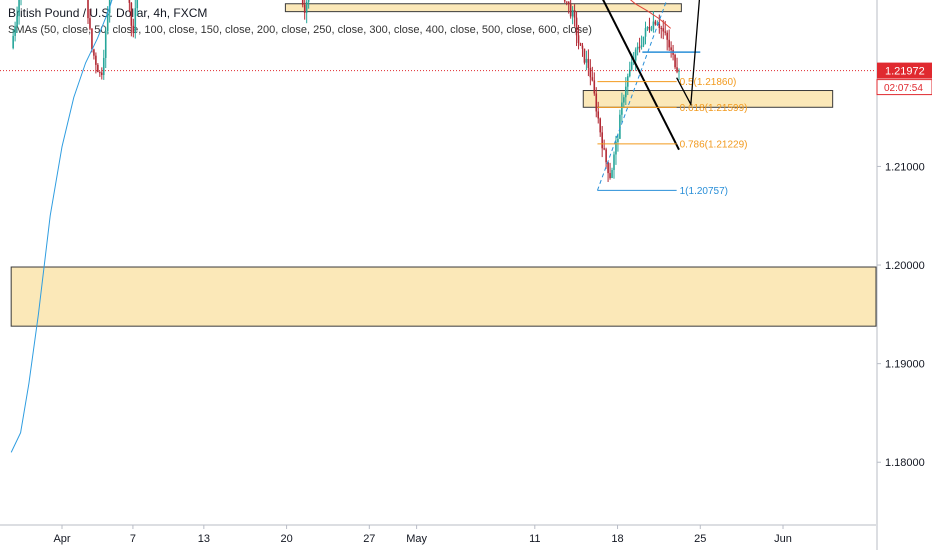  Describe the element at coordinates (416, 539) in the screenshot. I see `x-tick-label: May` at that location.